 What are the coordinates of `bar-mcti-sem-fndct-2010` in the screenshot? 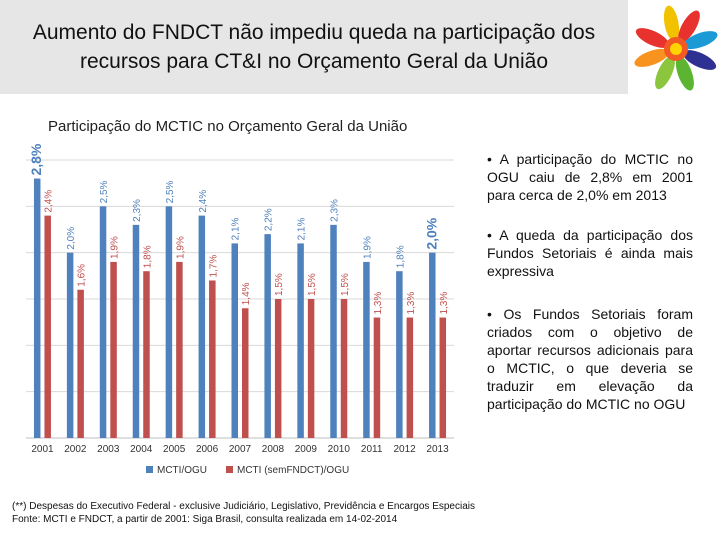 It's located at (344, 368).